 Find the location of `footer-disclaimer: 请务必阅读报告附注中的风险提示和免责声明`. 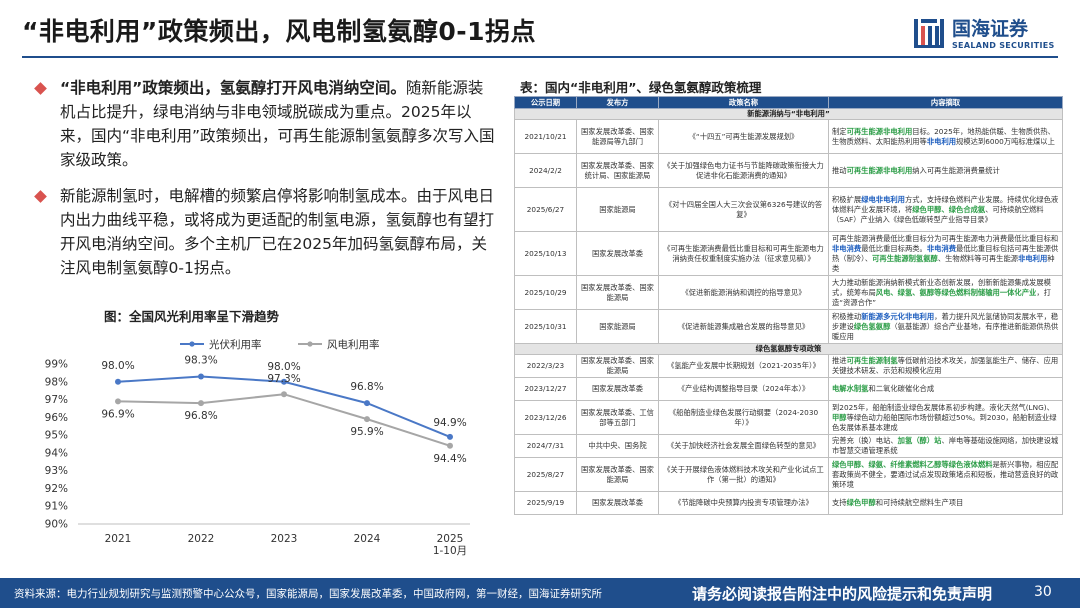

footer-disclaimer: 请务必阅读报告附注中的风险提示和免责声明 is located at coordinates (842, 594).